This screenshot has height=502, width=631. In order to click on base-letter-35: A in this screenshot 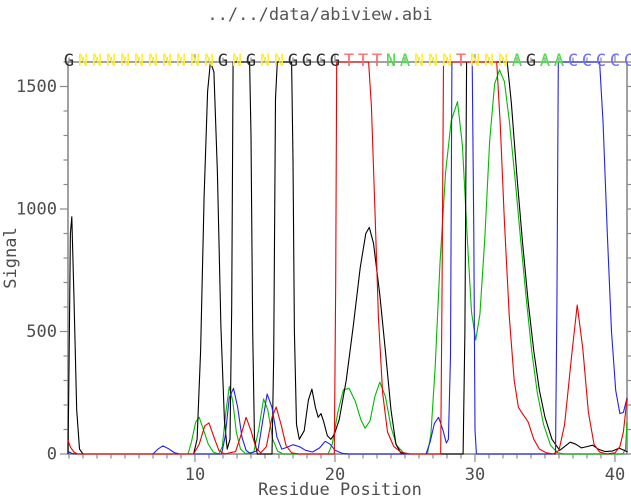, I will do `click(545, 61)`.